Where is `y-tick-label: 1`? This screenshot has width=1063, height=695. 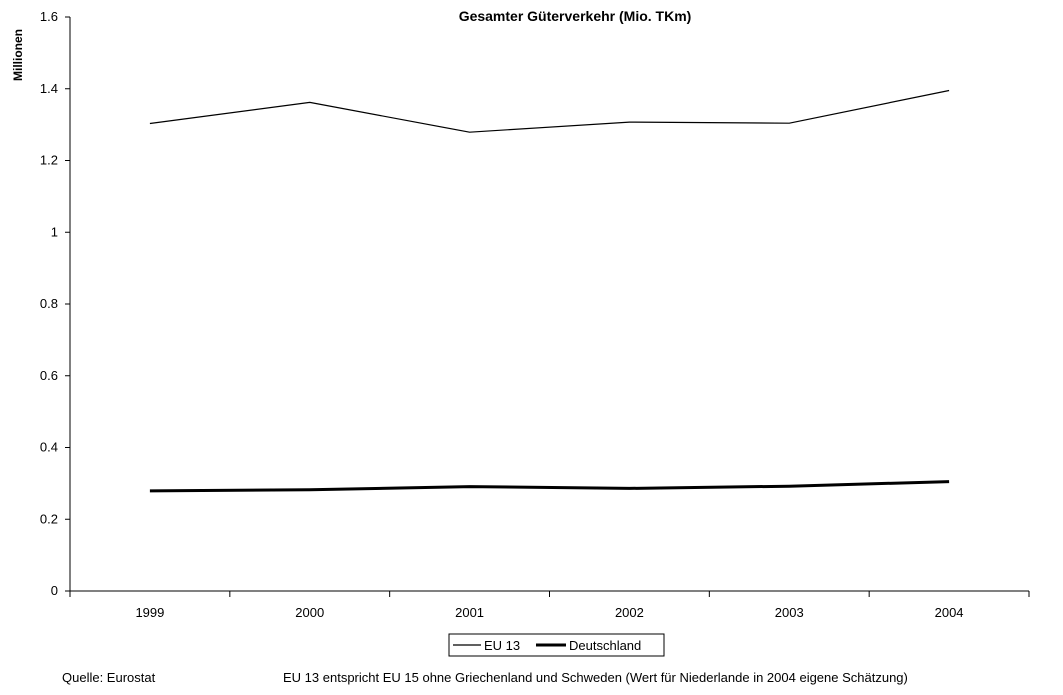
y-tick-label: 1 is located at coordinates (54, 231).